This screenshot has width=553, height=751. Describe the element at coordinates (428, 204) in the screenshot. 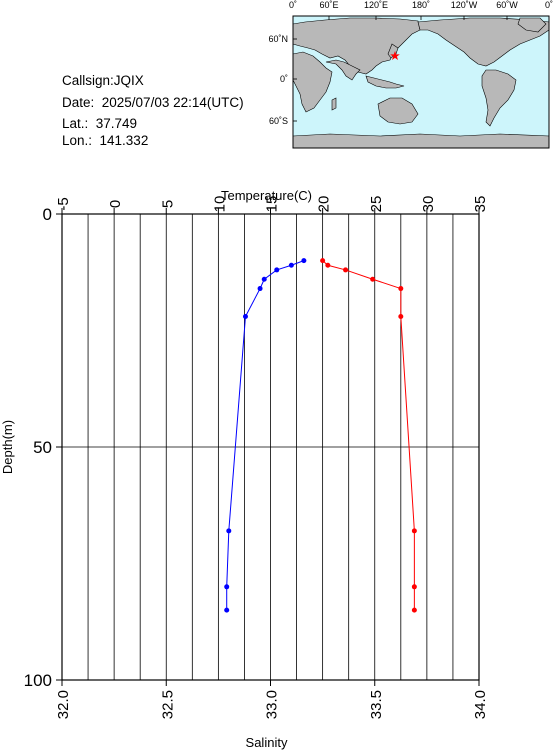

I see `temperature-tick-label: 30` at that location.